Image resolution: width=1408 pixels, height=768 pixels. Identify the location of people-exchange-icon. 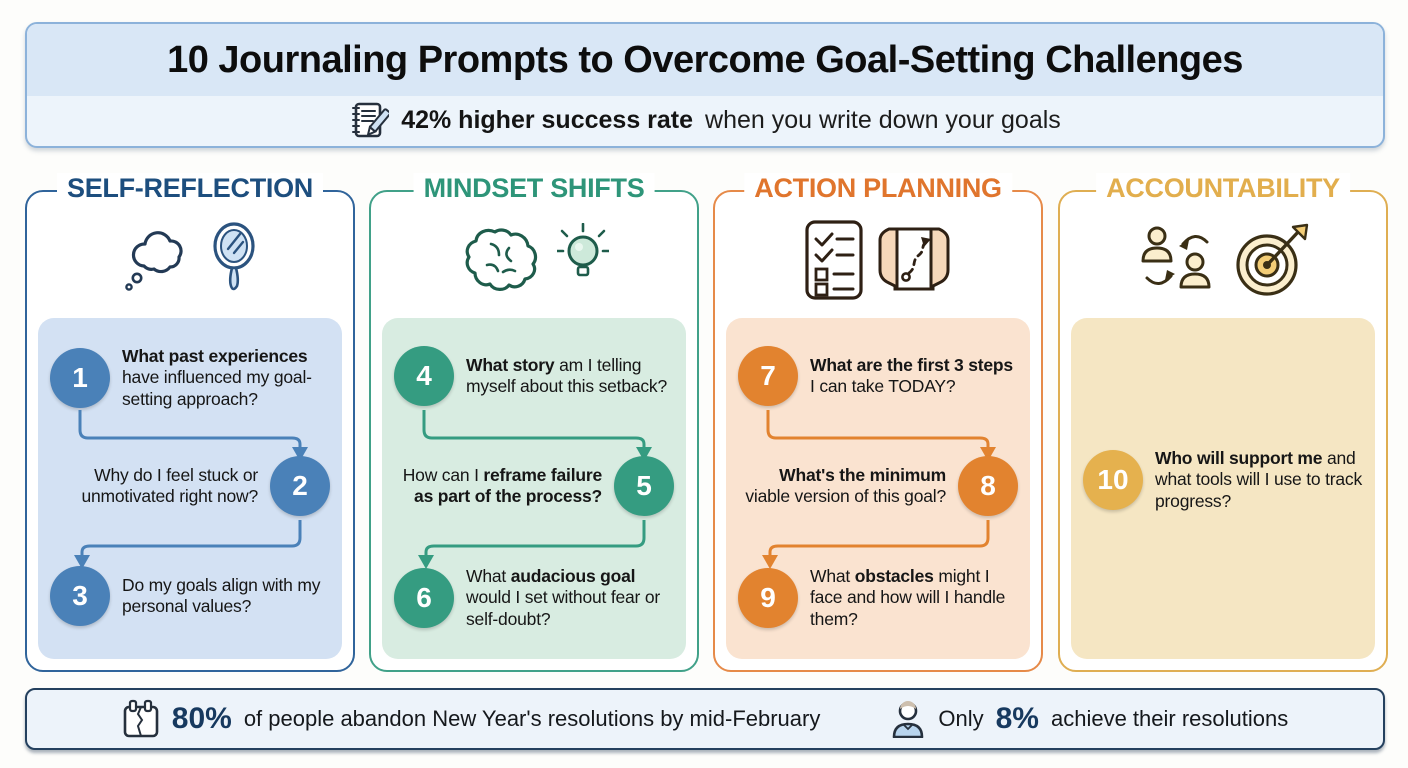
(1176, 257).